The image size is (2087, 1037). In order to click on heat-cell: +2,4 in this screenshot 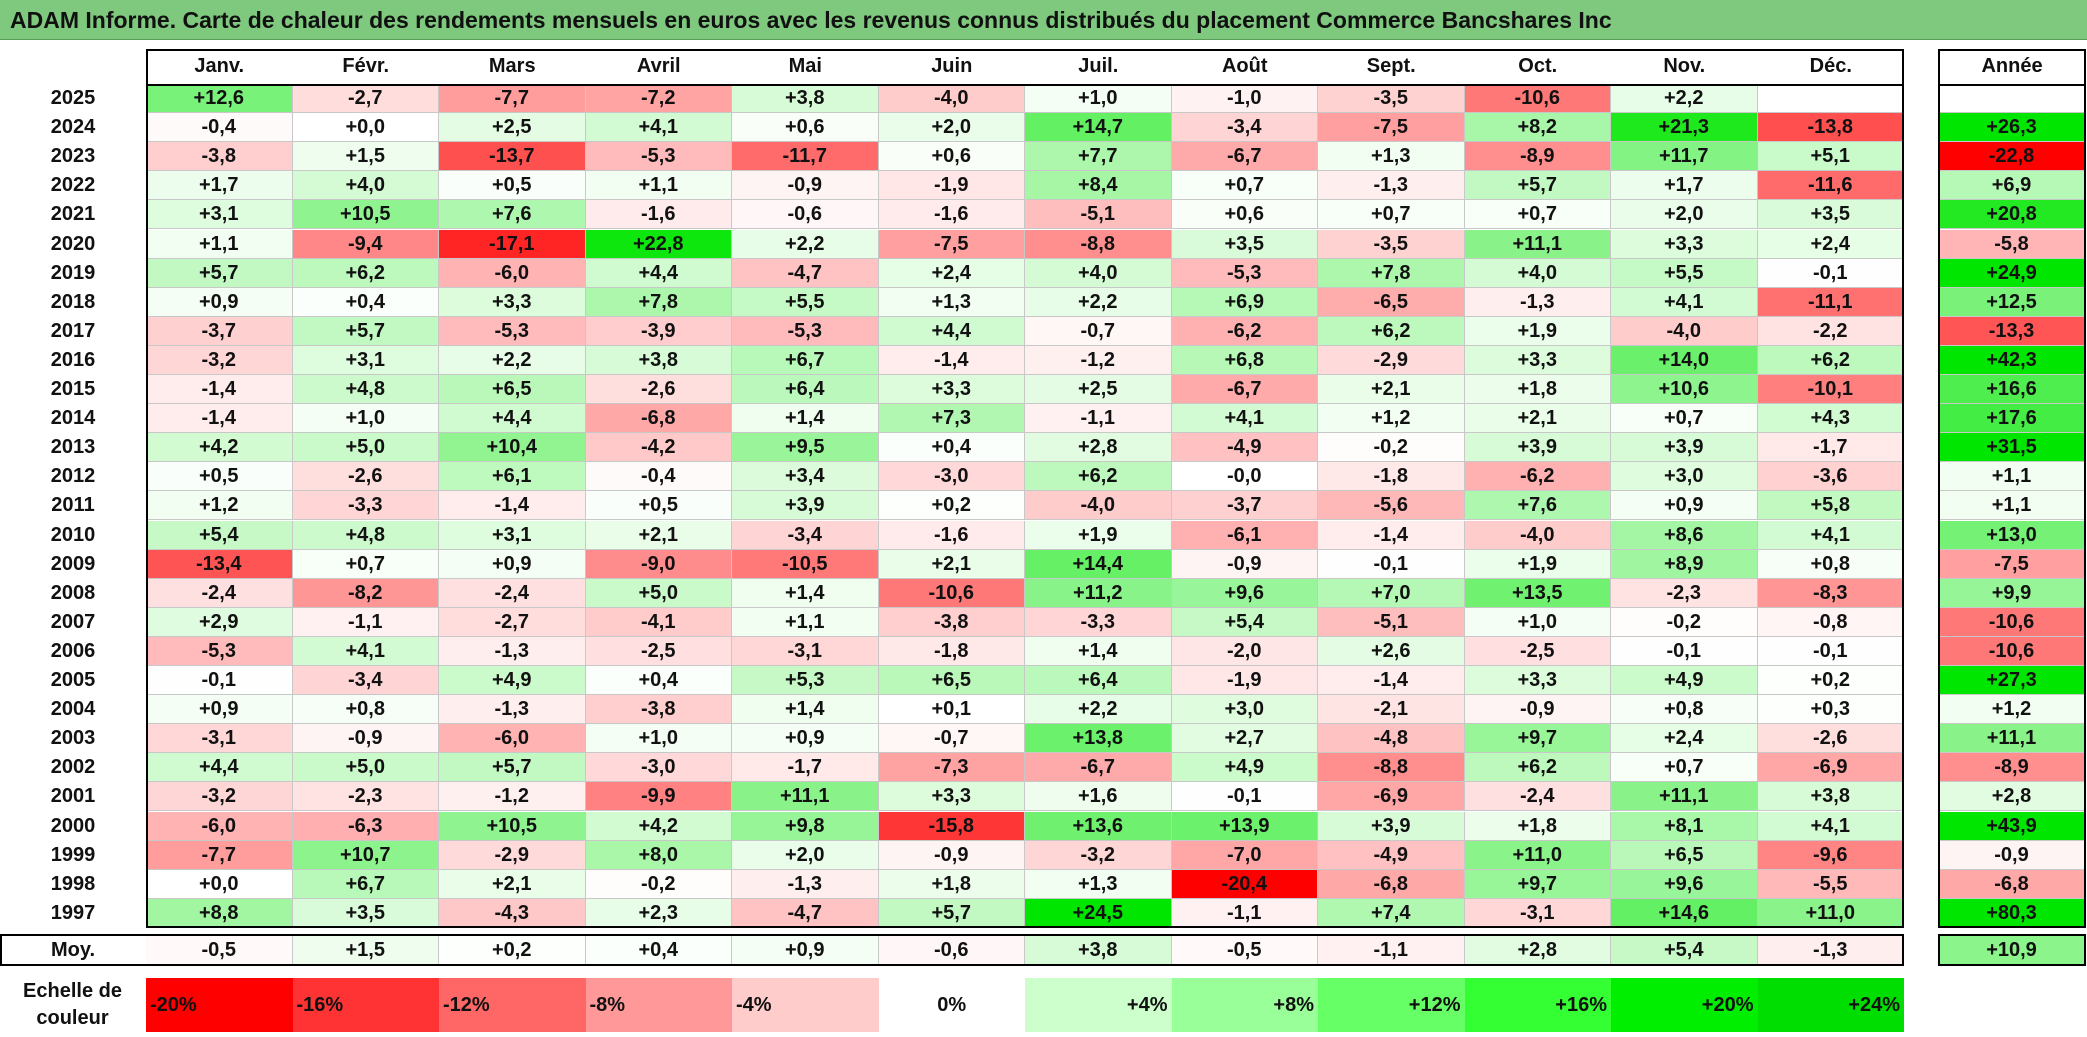, I will do `click(951, 273)`.